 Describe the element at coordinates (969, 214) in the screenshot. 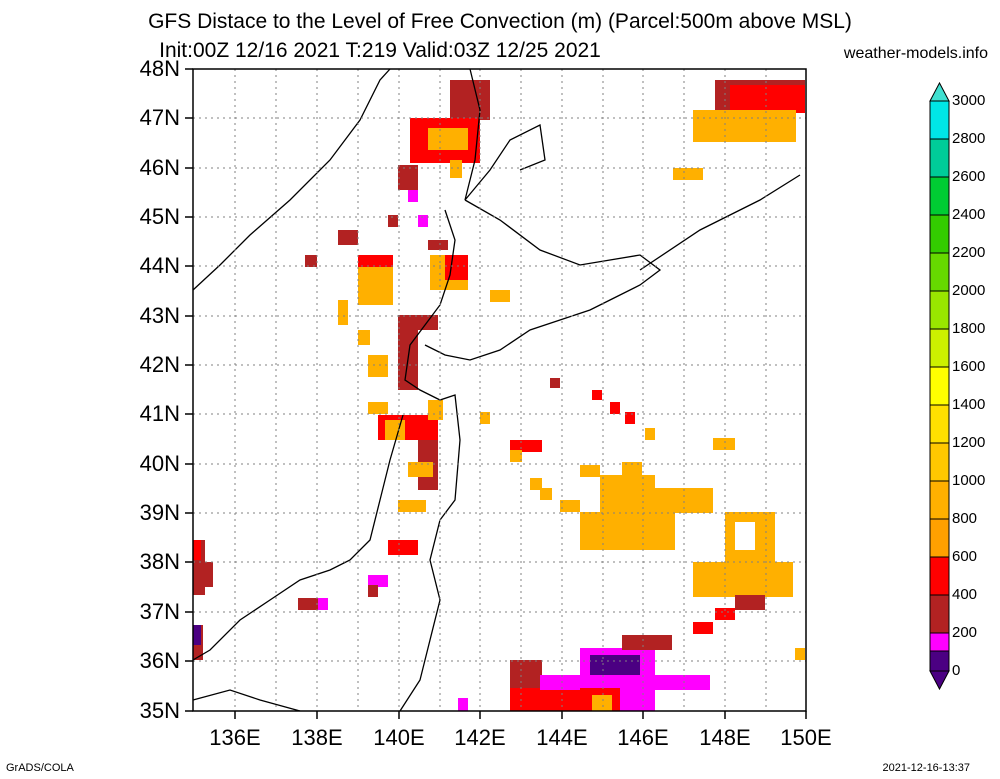

I see `colorbar-label: 2400` at that location.